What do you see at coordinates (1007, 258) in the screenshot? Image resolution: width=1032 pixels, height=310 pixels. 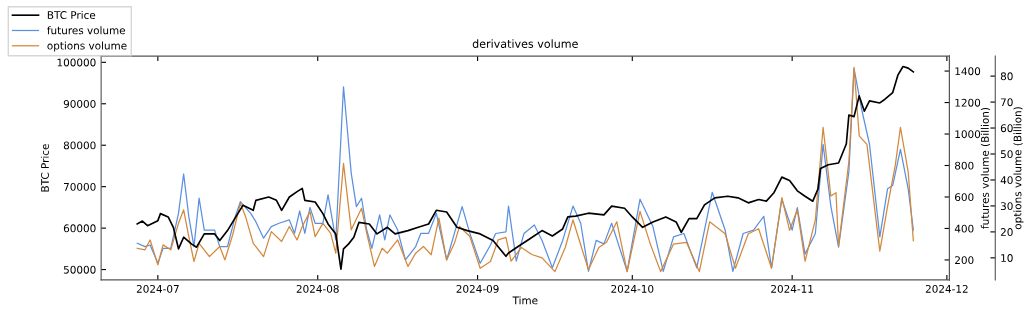 I see `y3-tick-label: 10` at bounding box center [1007, 258].